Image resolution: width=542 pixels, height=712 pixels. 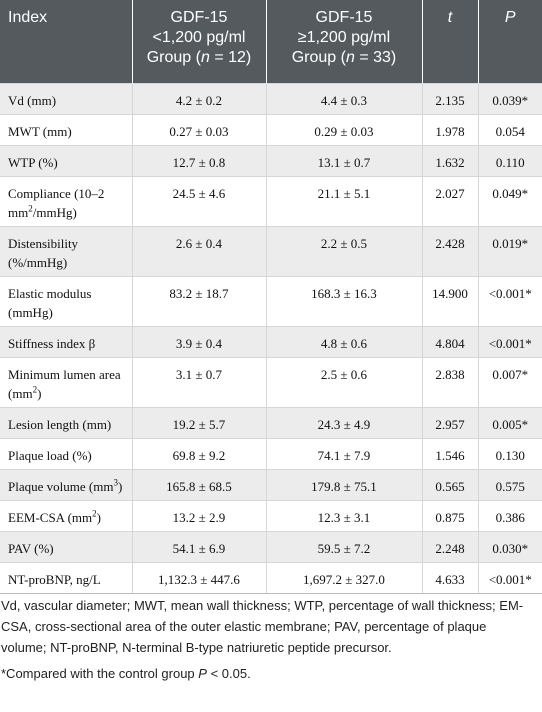 I want to click on header-group1-line3-pre: Group (, so click(x=173, y=57).